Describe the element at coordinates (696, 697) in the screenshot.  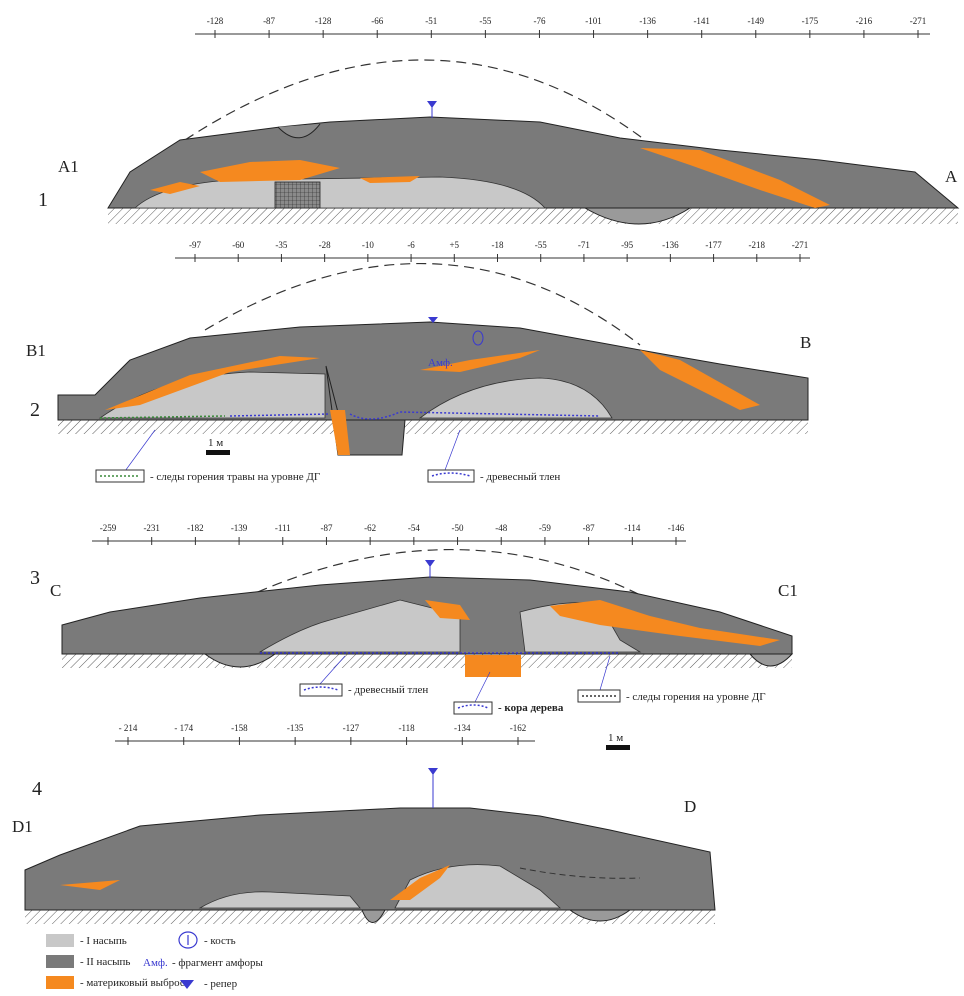
I see `note-burning-3: - следы горения на уровне ДГ` at that location.